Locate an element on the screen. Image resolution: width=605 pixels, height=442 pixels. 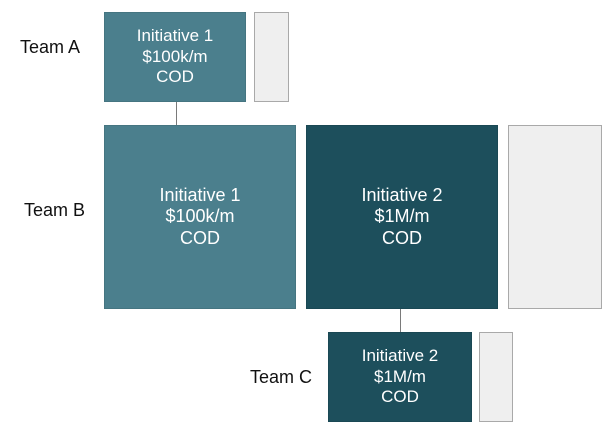
team-c-empty-slot is located at coordinates (496, 377).